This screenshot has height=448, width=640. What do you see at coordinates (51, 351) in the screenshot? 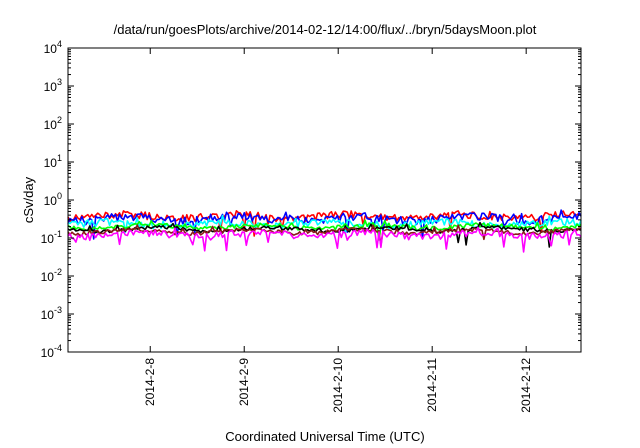
I see `y-tick-label: 10⁻⁴` at bounding box center [51, 351].